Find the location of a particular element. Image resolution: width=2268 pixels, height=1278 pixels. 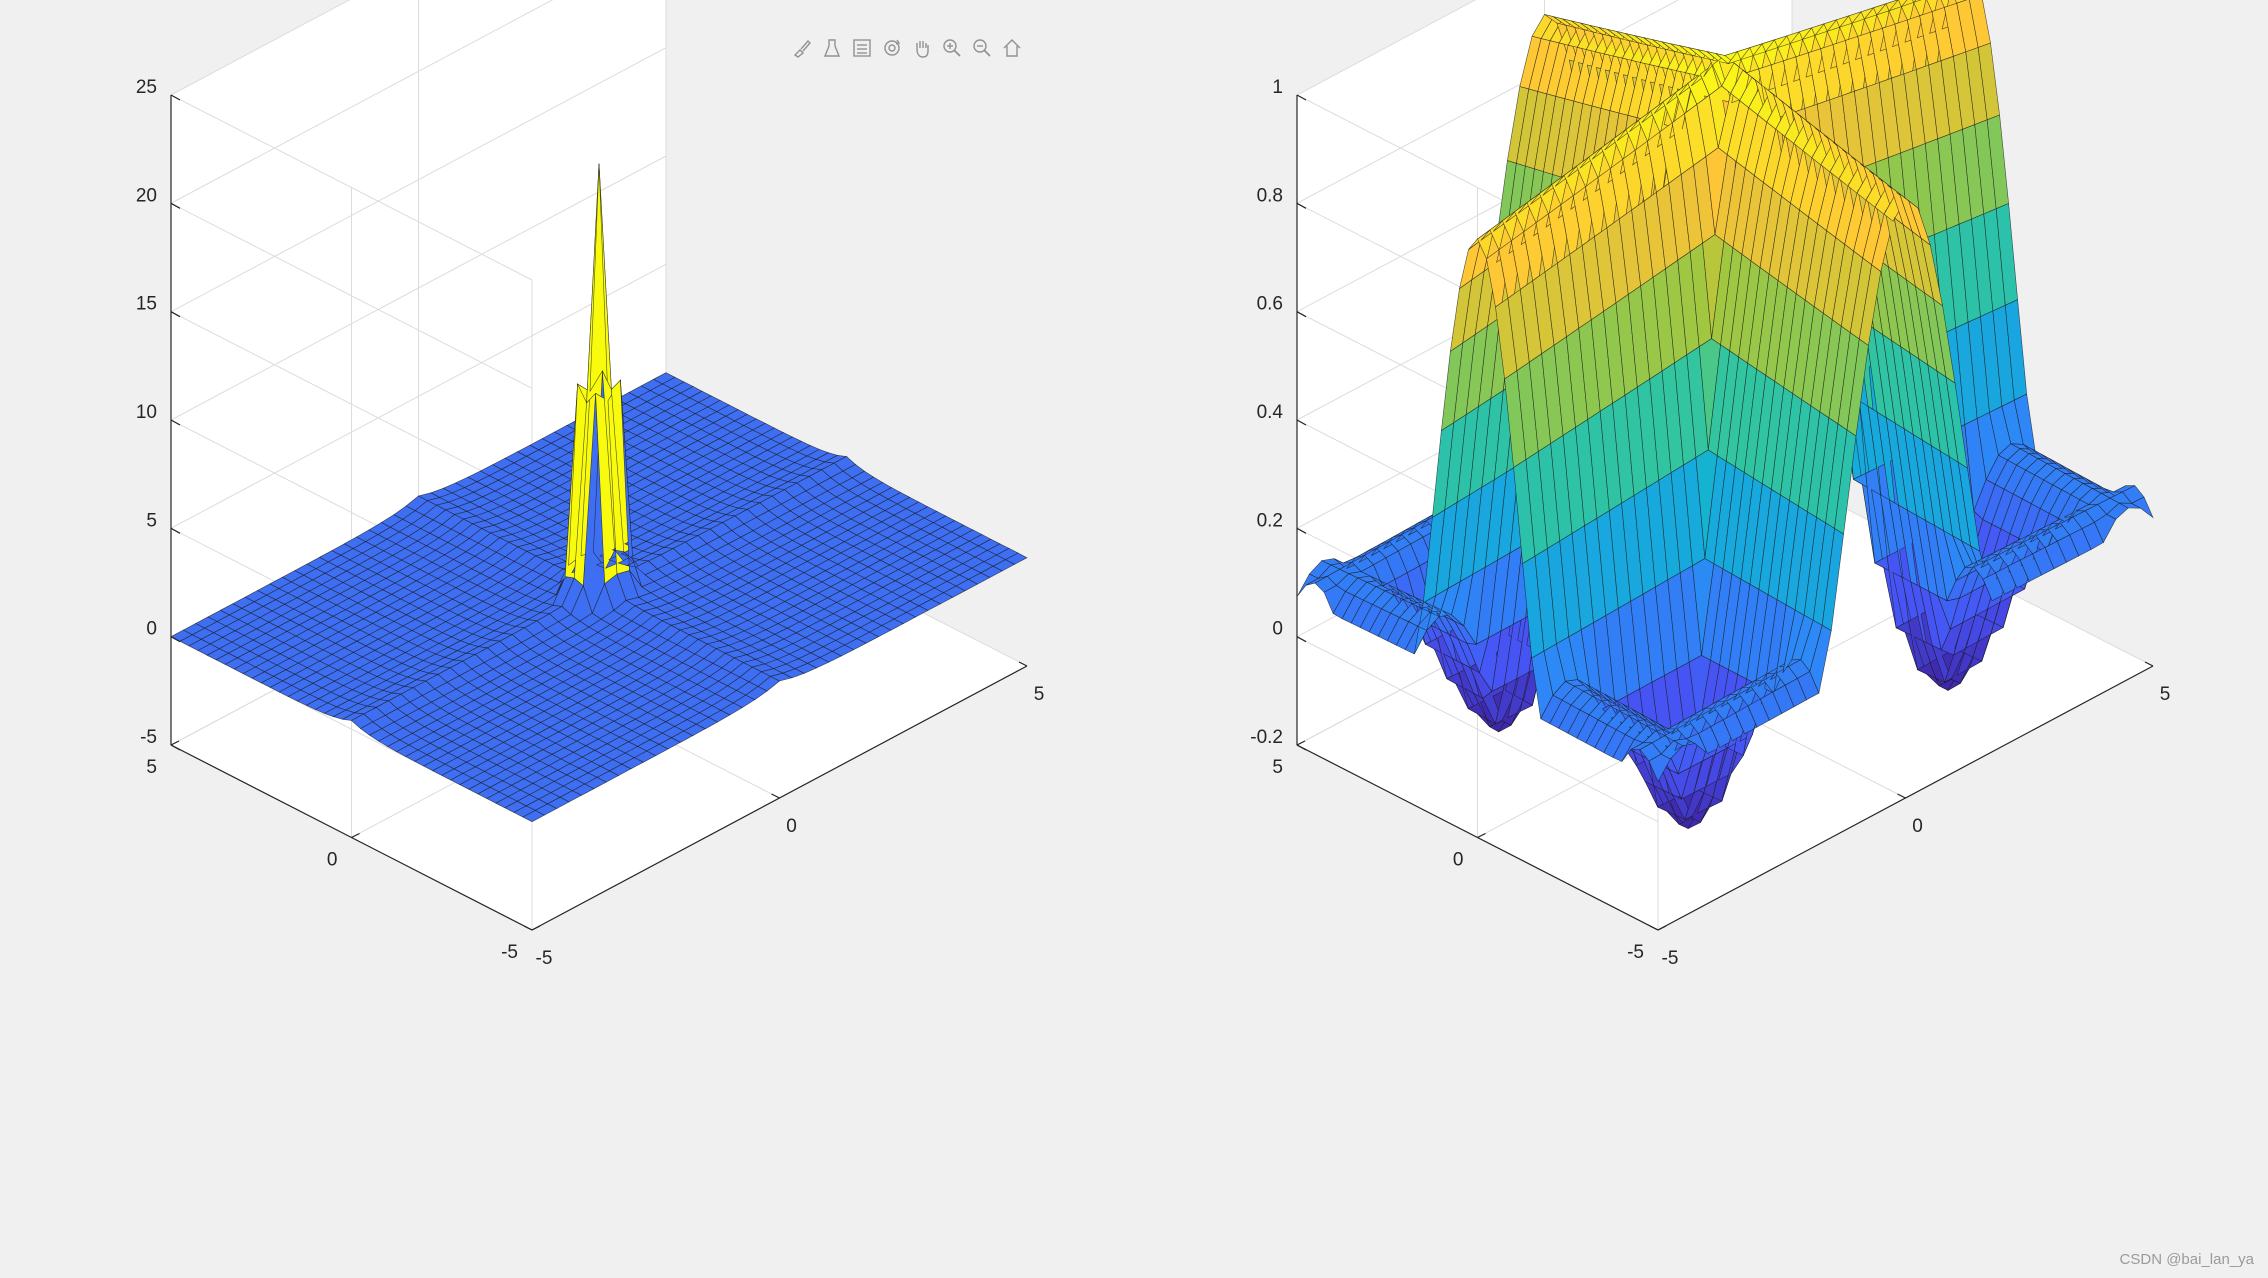

z-tick-label: 10 is located at coordinates (146, 412).